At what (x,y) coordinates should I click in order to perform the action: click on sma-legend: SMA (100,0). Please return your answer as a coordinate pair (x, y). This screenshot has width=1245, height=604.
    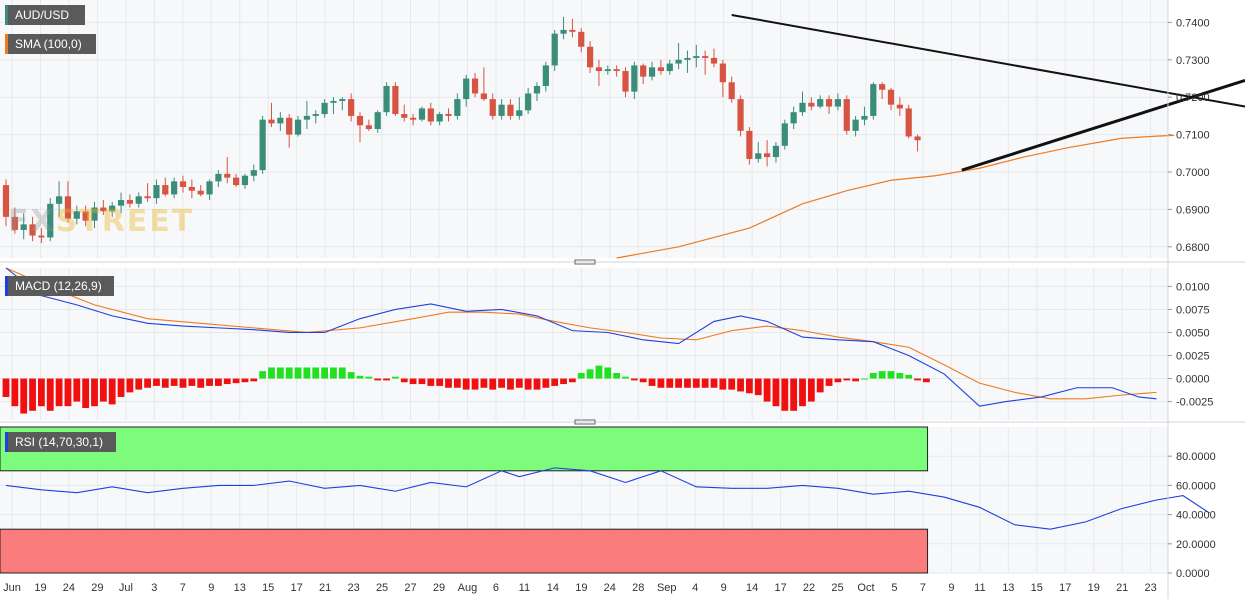
    Looking at the image, I should click on (50, 44).